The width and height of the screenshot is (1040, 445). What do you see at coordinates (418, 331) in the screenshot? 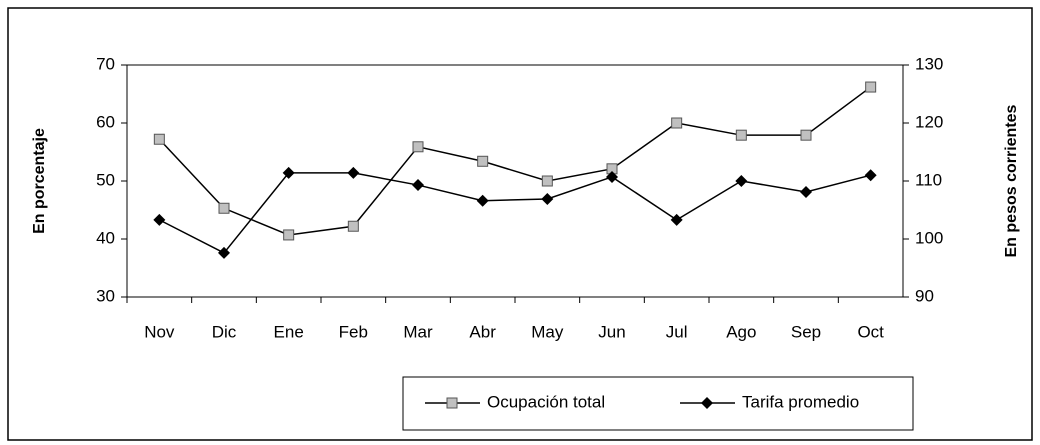
I see `x-tick-label: Mar` at bounding box center [418, 331].